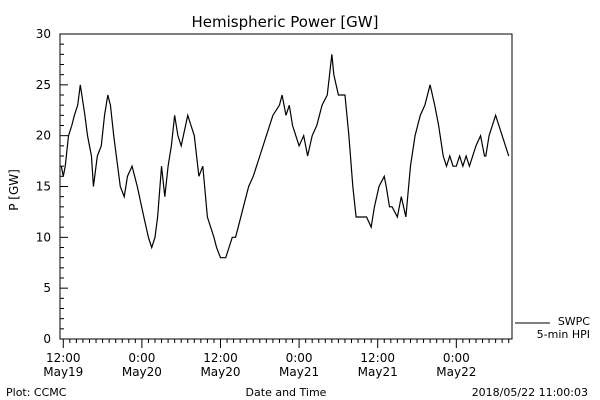 The image size is (600, 400). What do you see at coordinates (52, 186) in the screenshot?
I see `y-axis: 0 5 10 15 20 25 30` at bounding box center [52, 186].